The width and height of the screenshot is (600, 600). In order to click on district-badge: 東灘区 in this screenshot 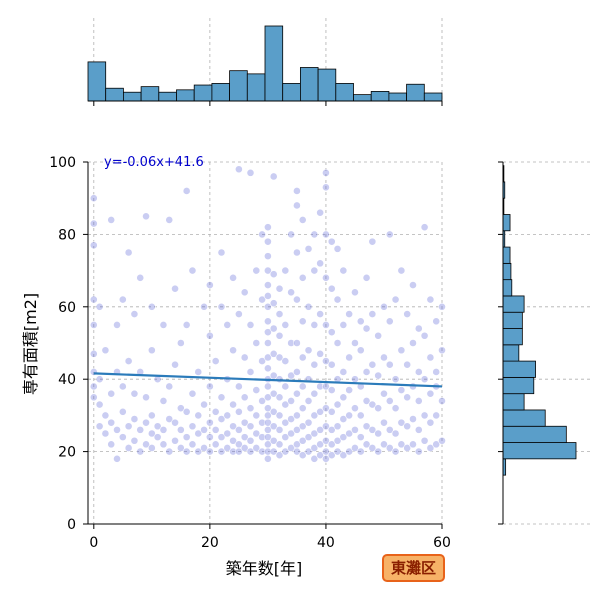, I will do `click(413, 568)`.